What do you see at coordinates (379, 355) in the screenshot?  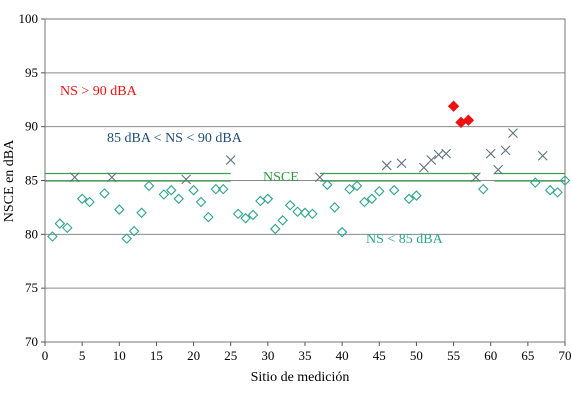 I see `x-tick-label: 45` at bounding box center [379, 355].